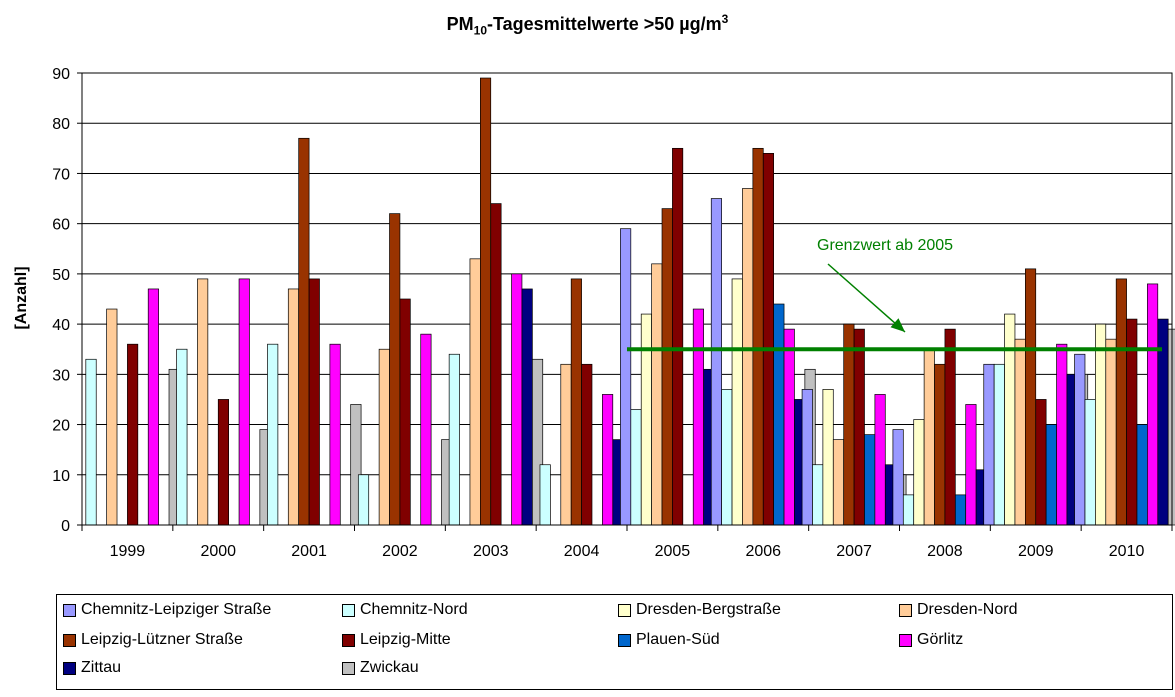  I want to click on legend-item-10: Zwickau, so click(380, 668).